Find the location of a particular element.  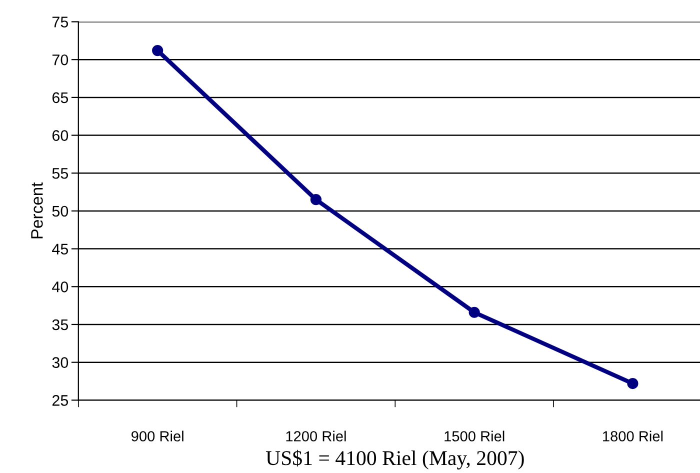

y-tick-label: 45 is located at coordinates (60, 249).